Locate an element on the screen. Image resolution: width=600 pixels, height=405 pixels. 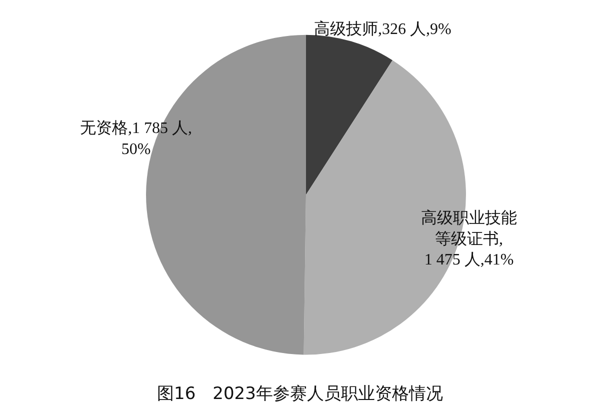
slice-label: 高级技师,326 人,9% is located at coordinates (383, 29).